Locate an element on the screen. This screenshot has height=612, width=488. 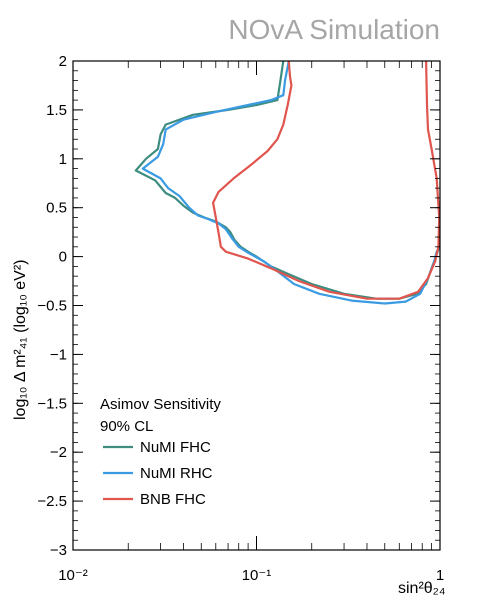
y-axis-label: log₁₀ Δ m²₄₁ (log₁₀ eV²) is located at coordinates (20, 339).